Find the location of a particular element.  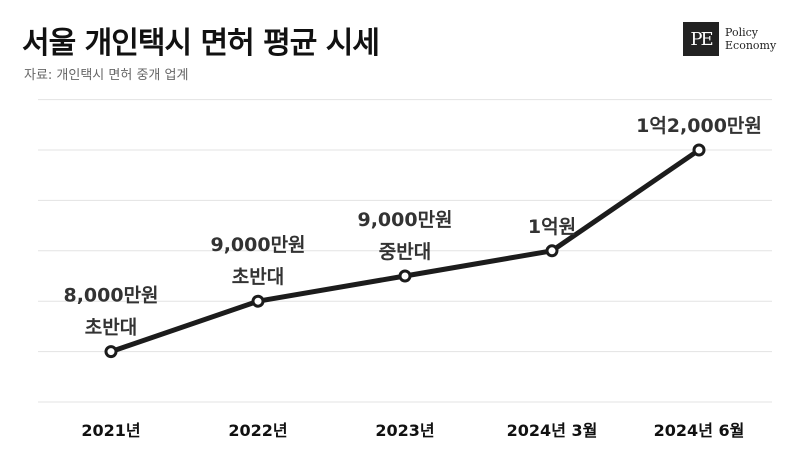

policy-economy-logo: PE Policy Economy is located at coordinates (729, 39).